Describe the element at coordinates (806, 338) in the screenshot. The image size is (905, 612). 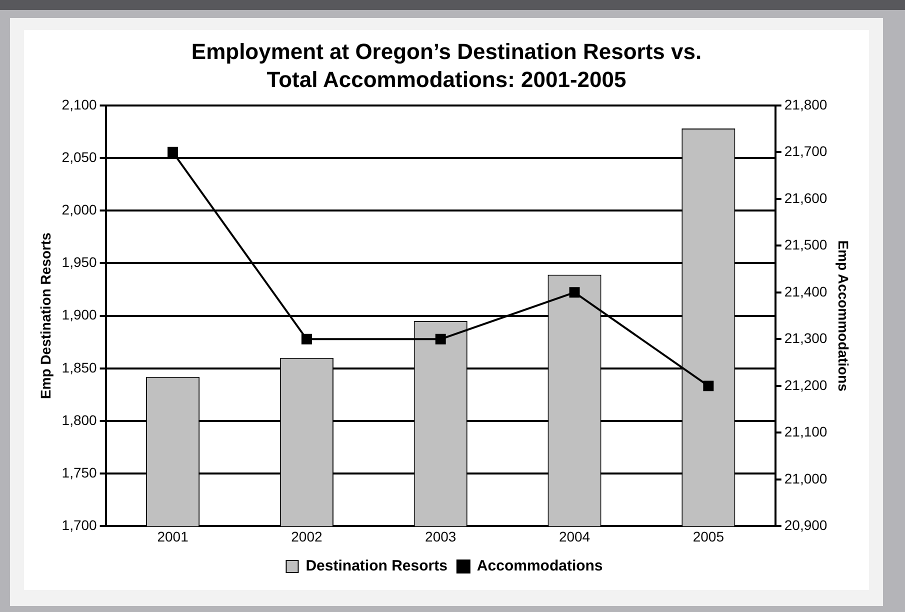
I see `y2-tick-label: 21,300` at that location.